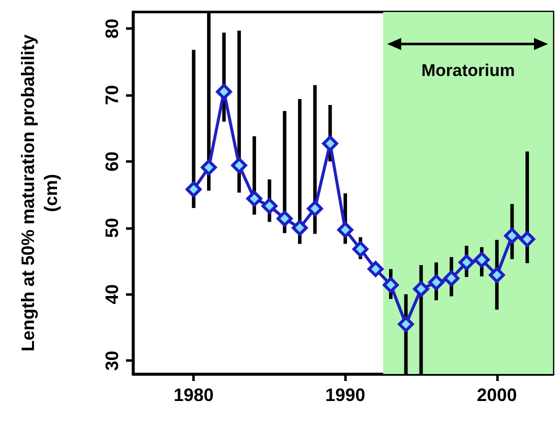 This screenshot has height=421, width=556. What do you see at coordinates (194, 395) in the screenshot?
I see `x-tick-label: 1980` at bounding box center [194, 395].